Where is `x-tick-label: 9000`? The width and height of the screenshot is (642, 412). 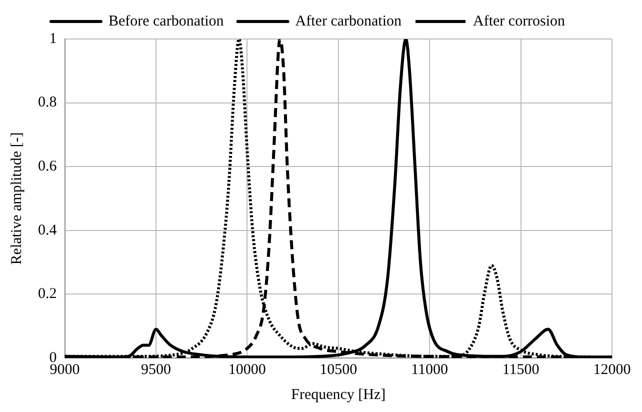
x-tick-label: 9000 is located at coordinates (65, 370).